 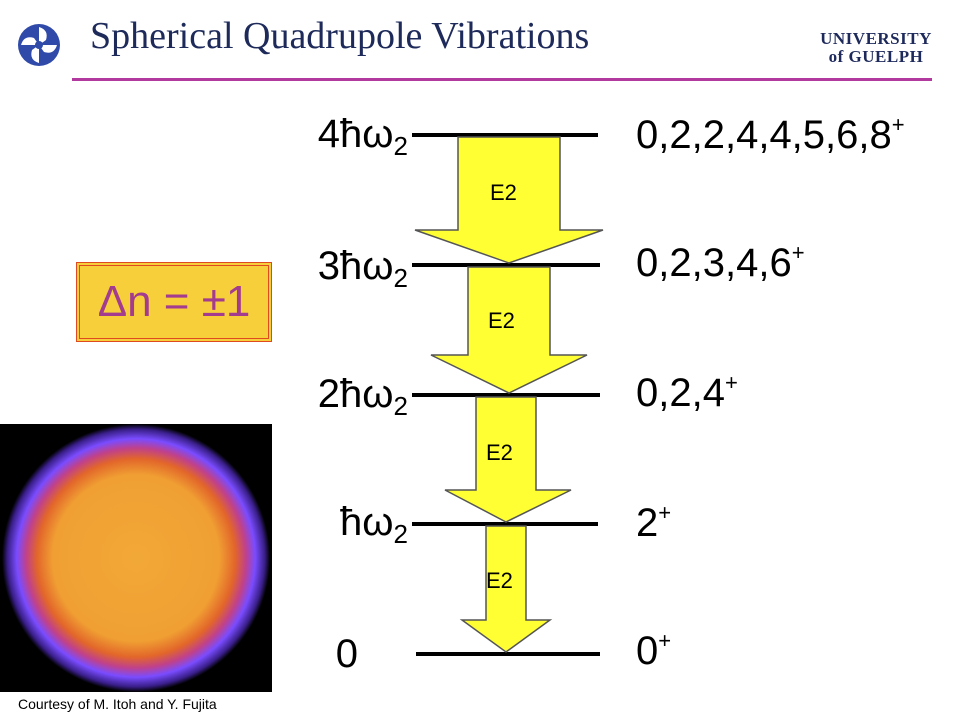 I want to click on image-credit: Courtesy of M. Itoh and Y. Fujita, so click(x=117, y=704).